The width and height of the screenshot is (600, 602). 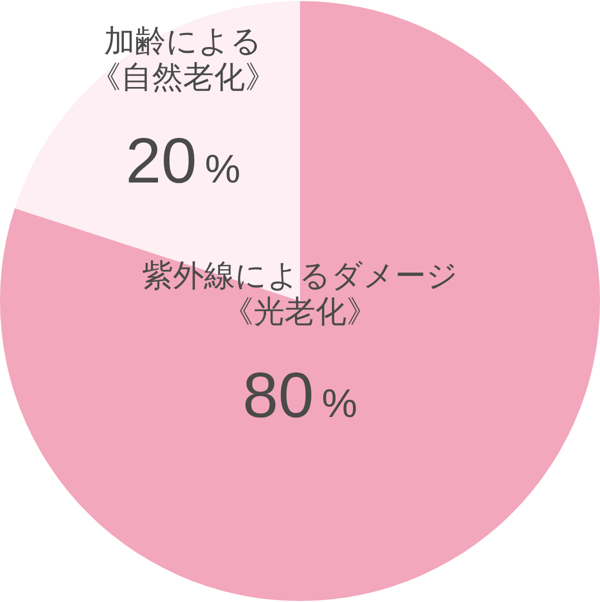 What do you see at coordinates (183, 160) in the screenshot?
I see `data-label: 20%` at bounding box center [183, 160].